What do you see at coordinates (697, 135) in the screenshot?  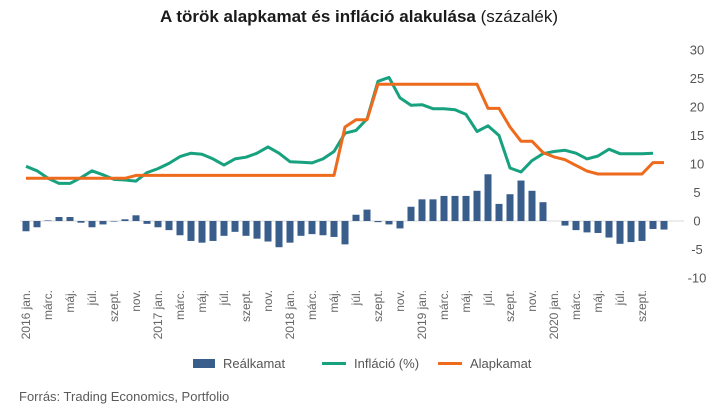 I see `y-tick-label: 15` at bounding box center [697, 135].